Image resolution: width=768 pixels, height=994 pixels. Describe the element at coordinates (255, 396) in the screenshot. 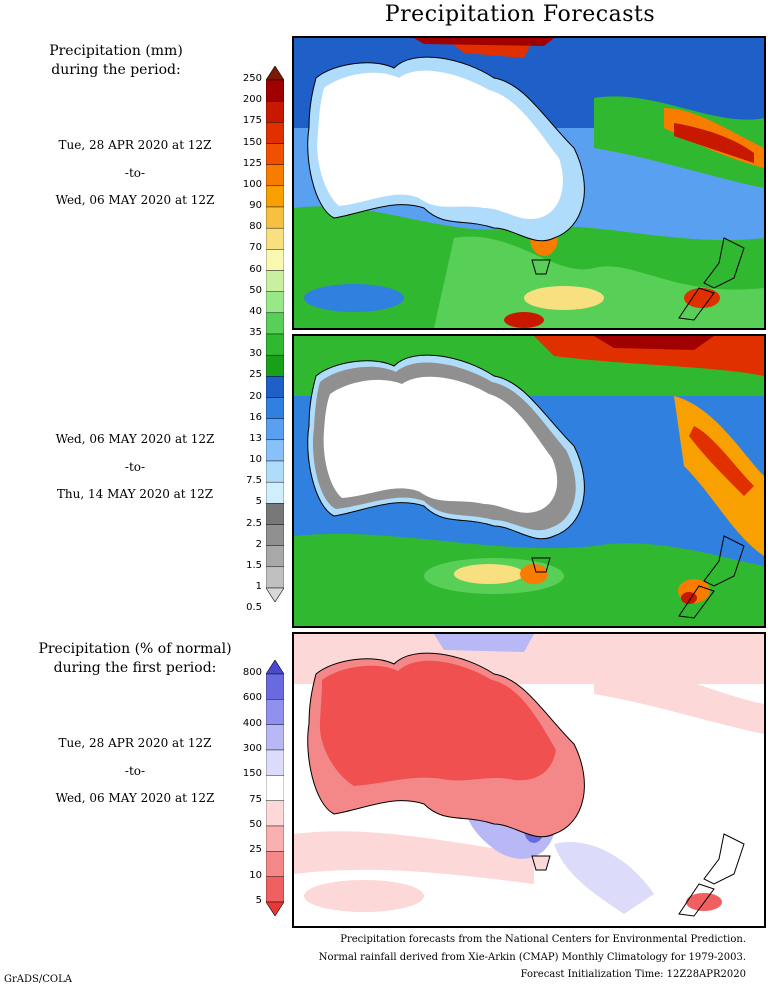

I see `colorbar-tick-label: 20` at that location.